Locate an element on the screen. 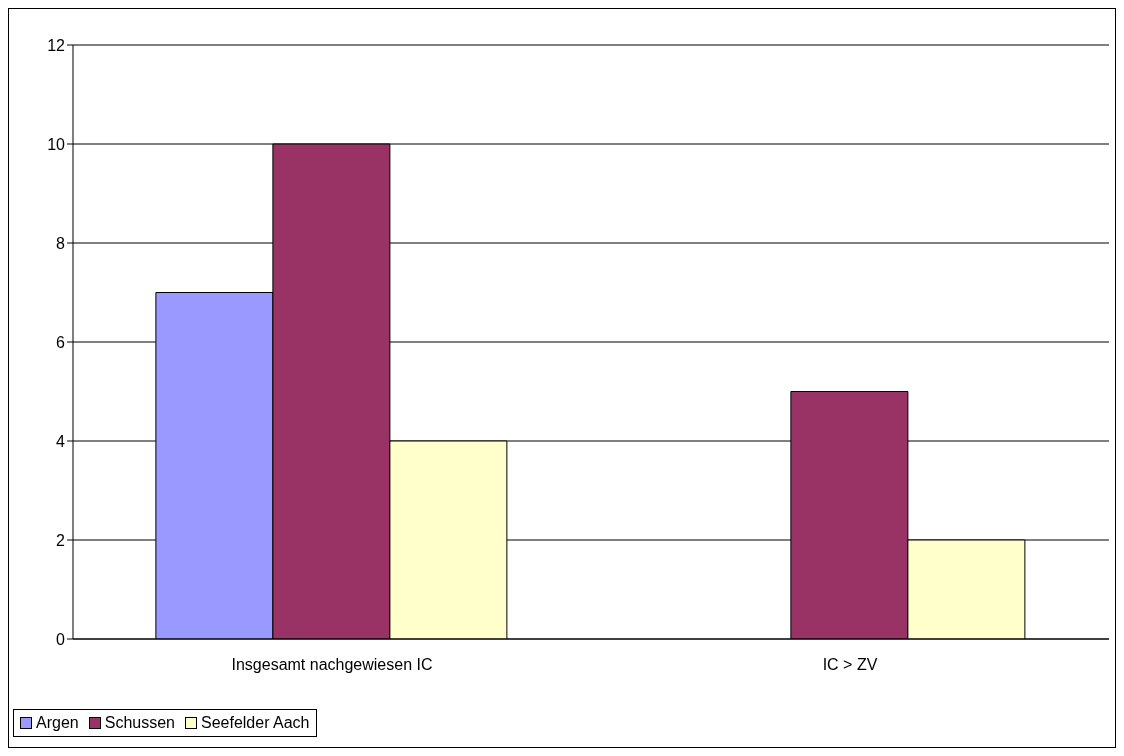 This screenshot has width=1124, height=756. x-tick-label: IC > ZV is located at coordinates (850, 665).